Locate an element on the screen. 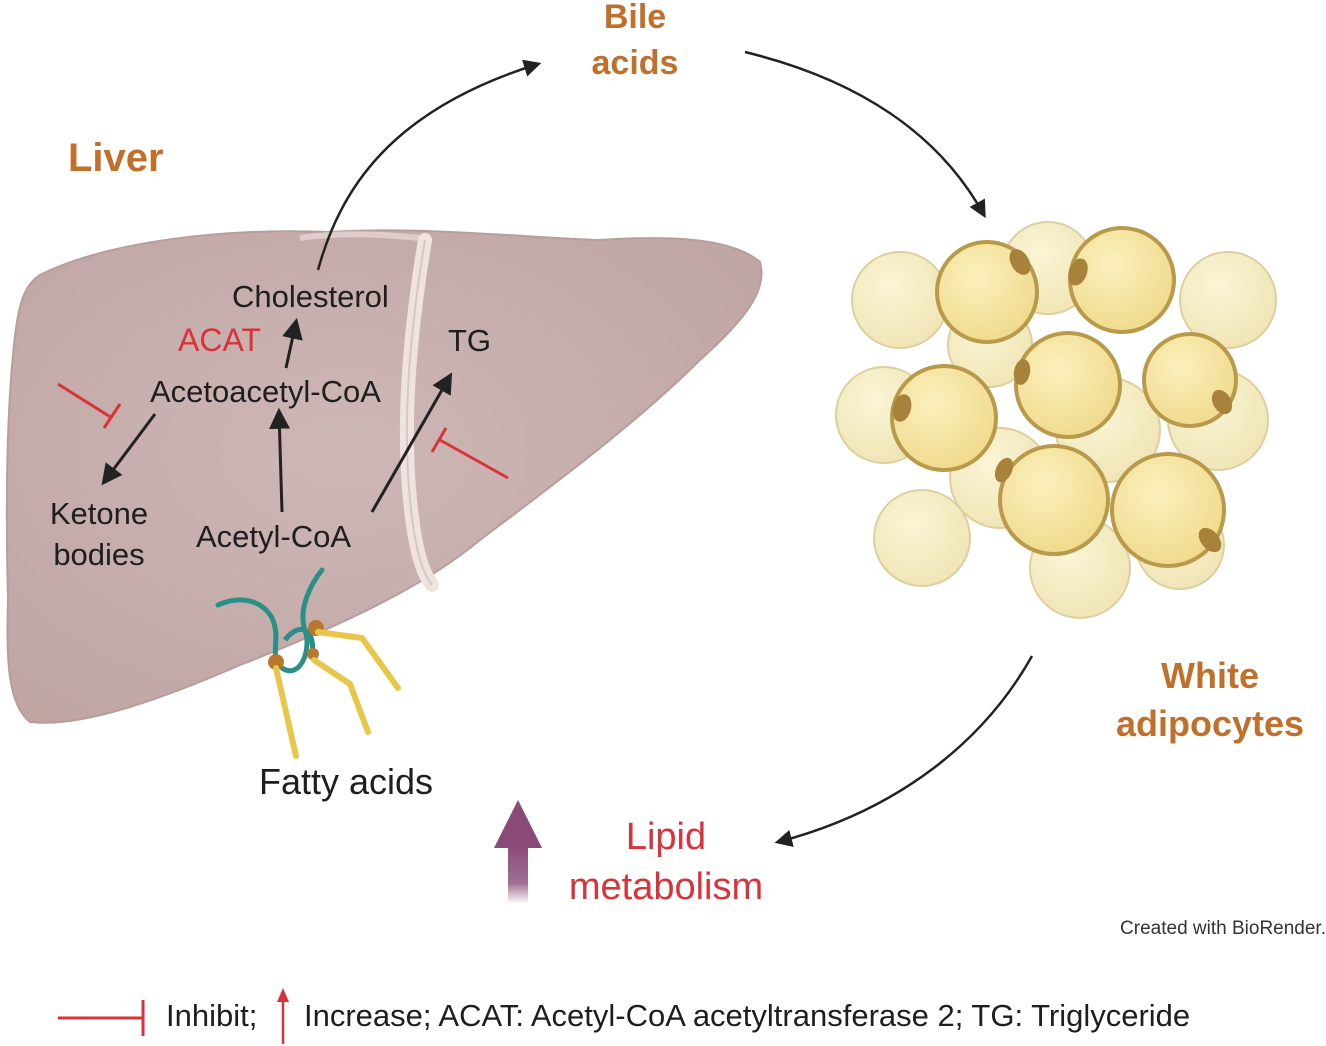  arrow-acetyl-to-acetoacetyl is located at coordinates (279, 460).